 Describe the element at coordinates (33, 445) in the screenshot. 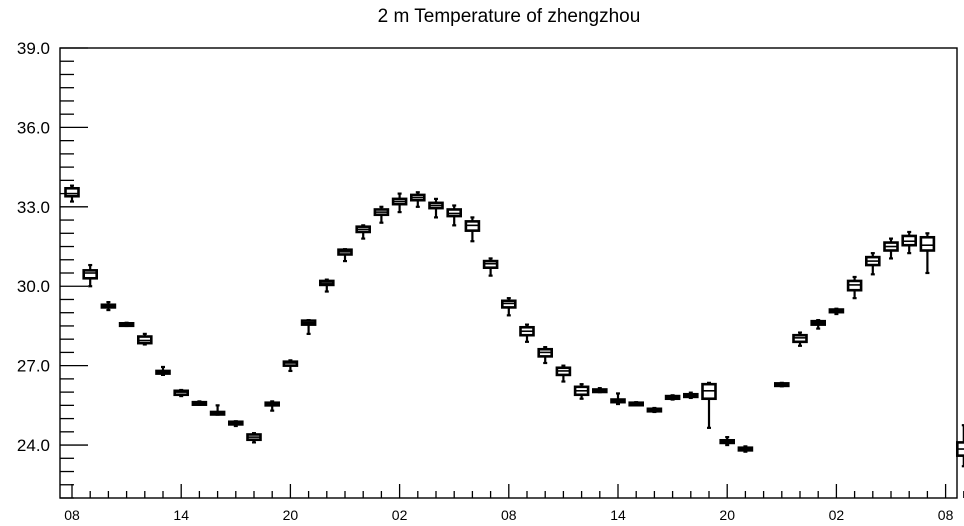

I see `y-tick-label: 24.0` at that location.